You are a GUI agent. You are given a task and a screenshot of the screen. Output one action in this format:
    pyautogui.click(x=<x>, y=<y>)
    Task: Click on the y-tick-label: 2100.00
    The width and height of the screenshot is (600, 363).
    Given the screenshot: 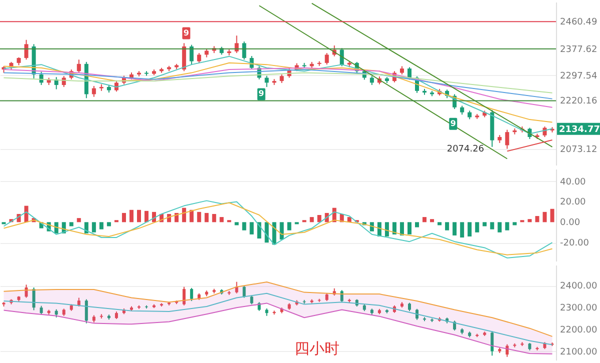 What is the action you would take?
    pyautogui.click(x=579, y=352)
    